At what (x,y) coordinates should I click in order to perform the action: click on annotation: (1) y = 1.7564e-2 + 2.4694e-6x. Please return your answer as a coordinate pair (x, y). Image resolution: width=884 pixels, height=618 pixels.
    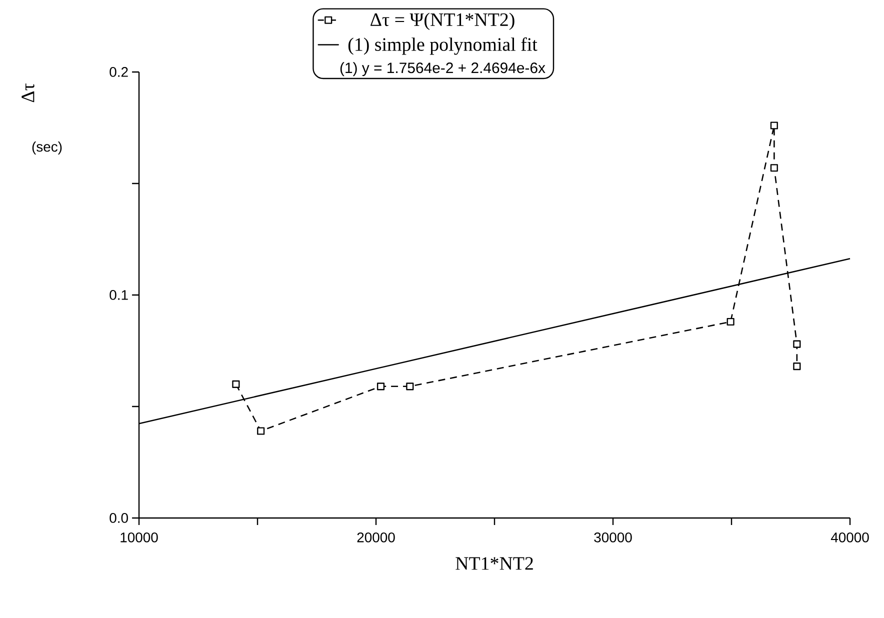
    Looking at the image, I should click on (443, 69).